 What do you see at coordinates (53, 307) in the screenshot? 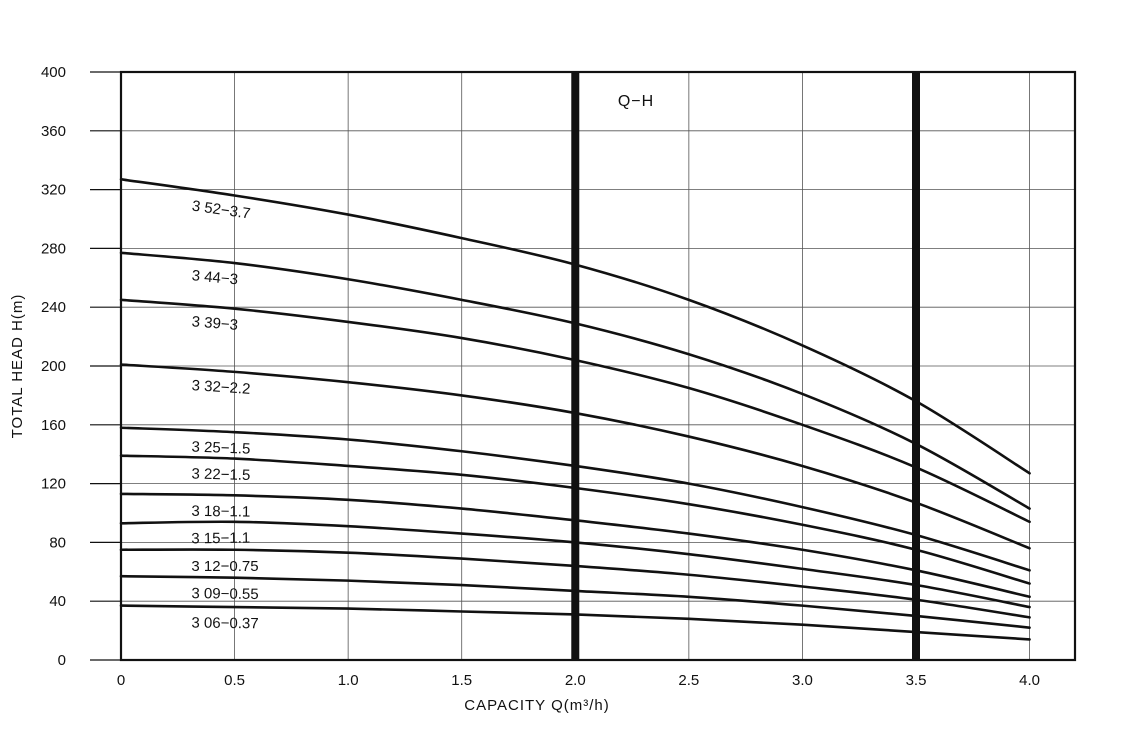
I see `y-tick-label: 240` at bounding box center [53, 307].